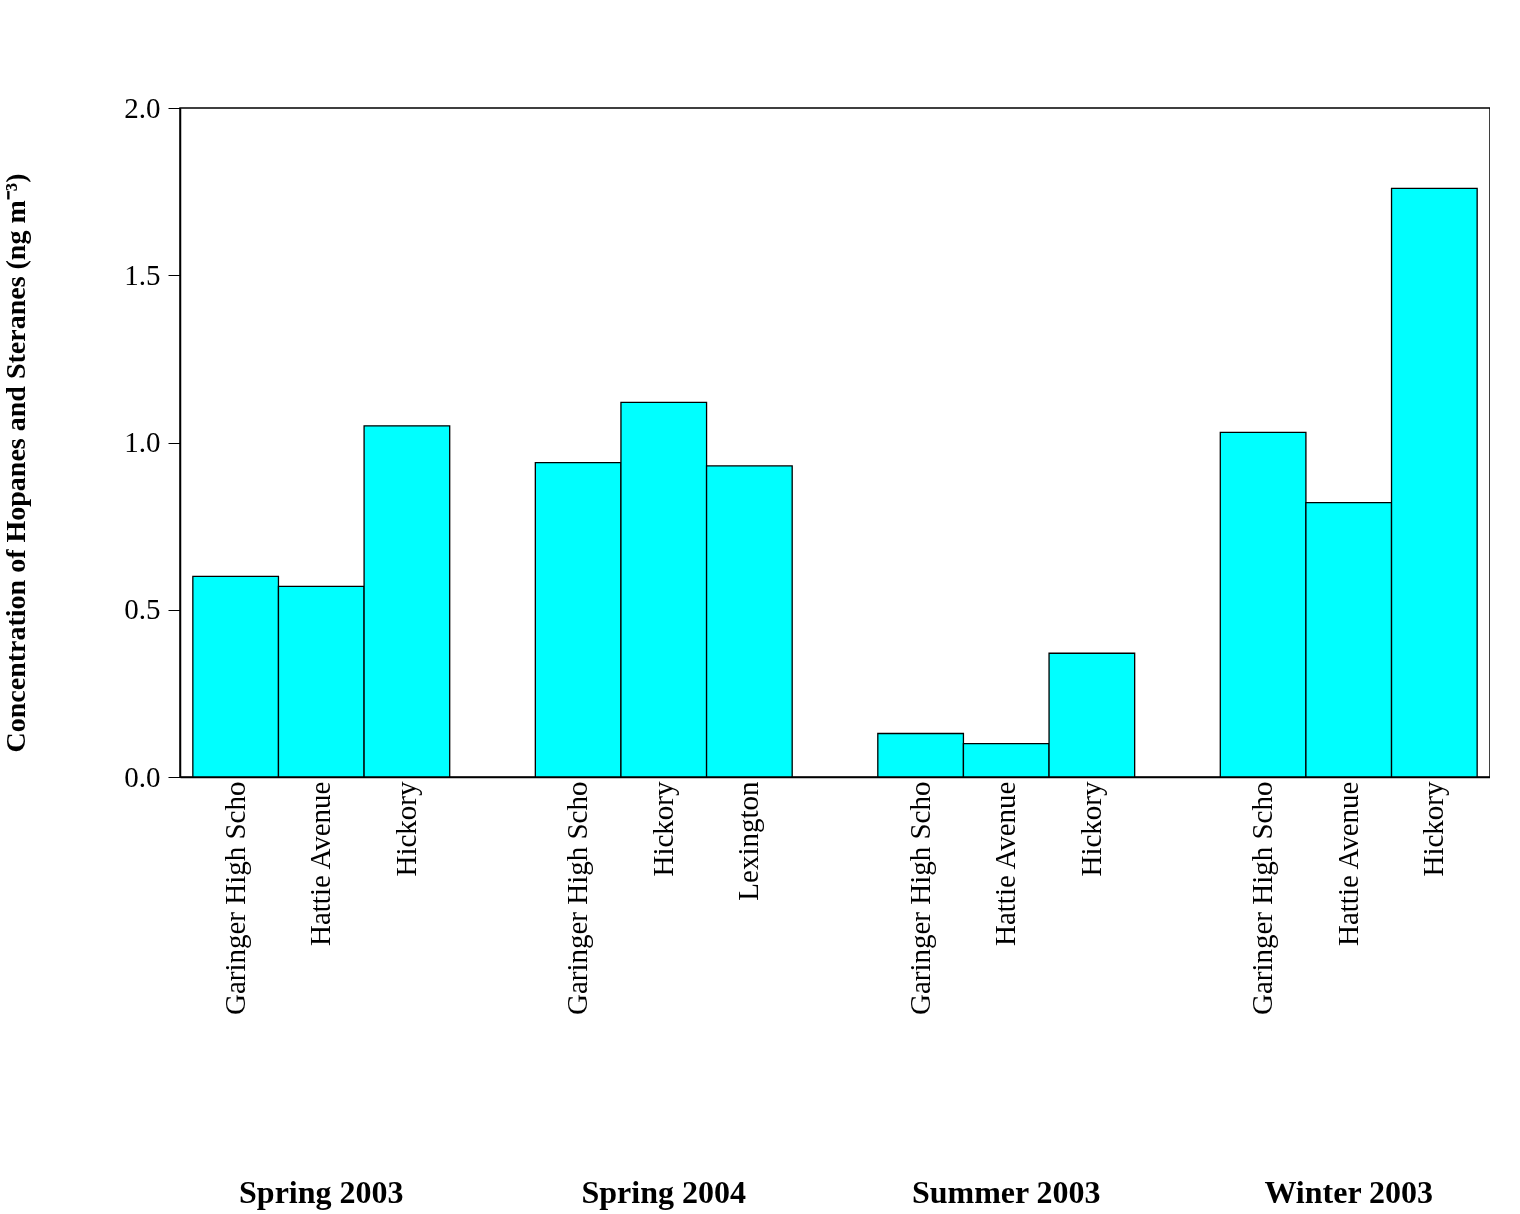 The image size is (1520, 1214). What do you see at coordinates (1349, 1192) in the screenshot?
I see `text: Winter 2003` at bounding box center [1349, 1192].